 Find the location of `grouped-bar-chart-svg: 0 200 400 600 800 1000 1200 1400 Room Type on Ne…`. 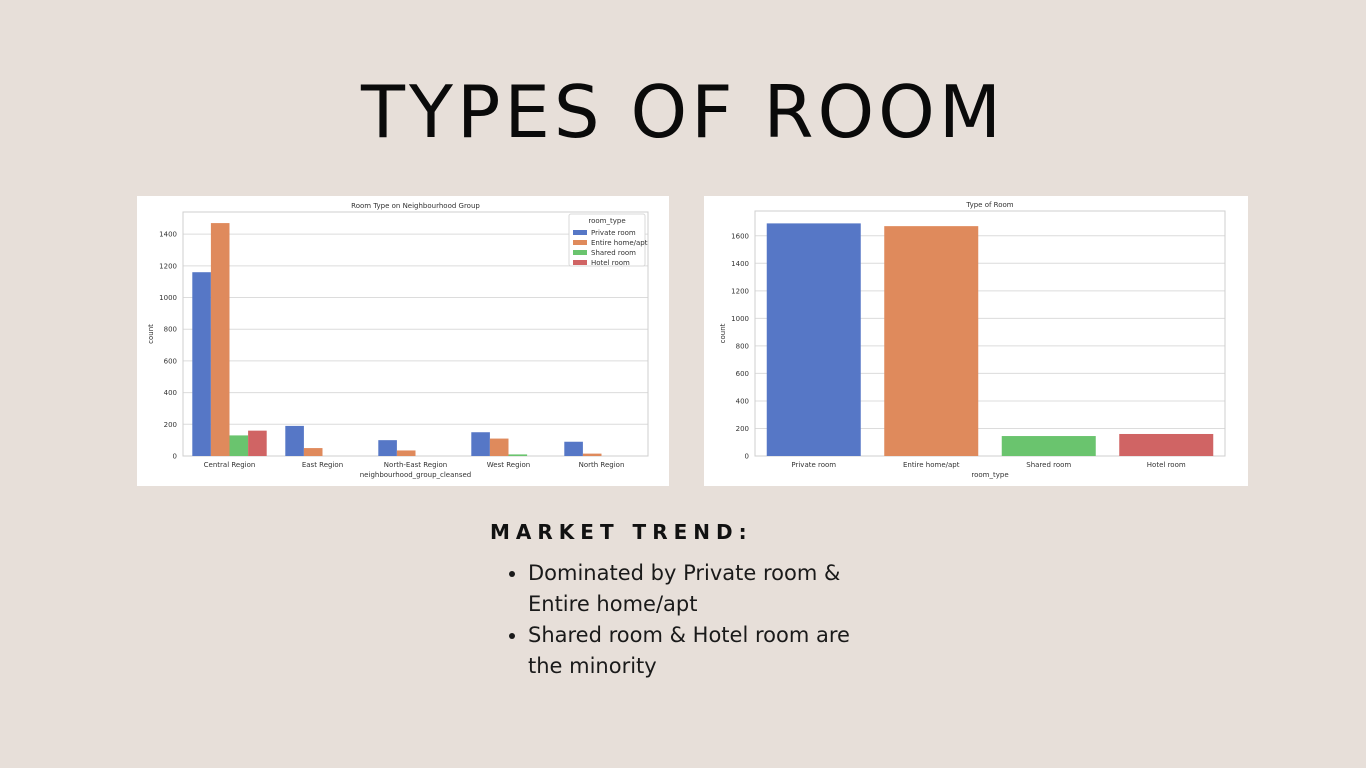

grouped-bar-chart-svg: 0 200 400 600 800 1000 1200 1400 Room Type on Ne… is located at coordinates (398, 340).